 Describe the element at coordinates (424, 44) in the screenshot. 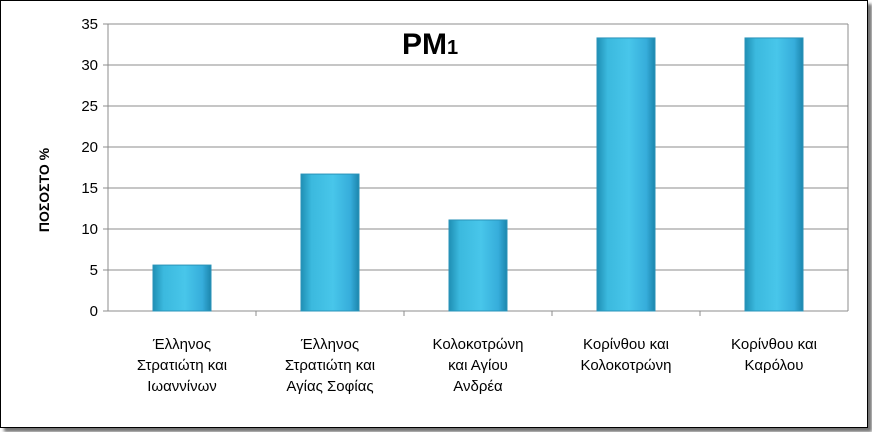

I see `chart-title-main: PM` at that location.